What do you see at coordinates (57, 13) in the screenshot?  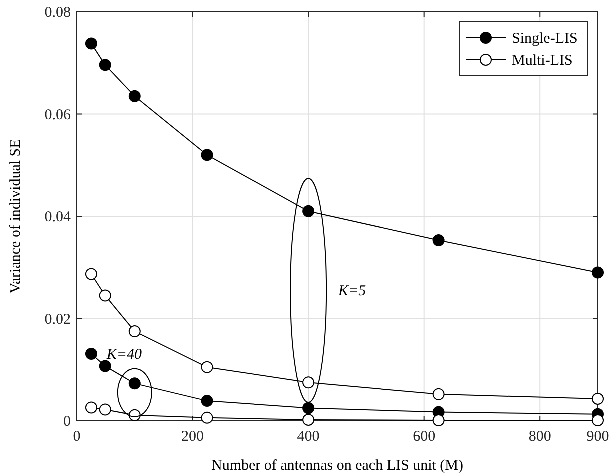 I see `y-tick-label: 0.08` at bounding box center [57, 13].